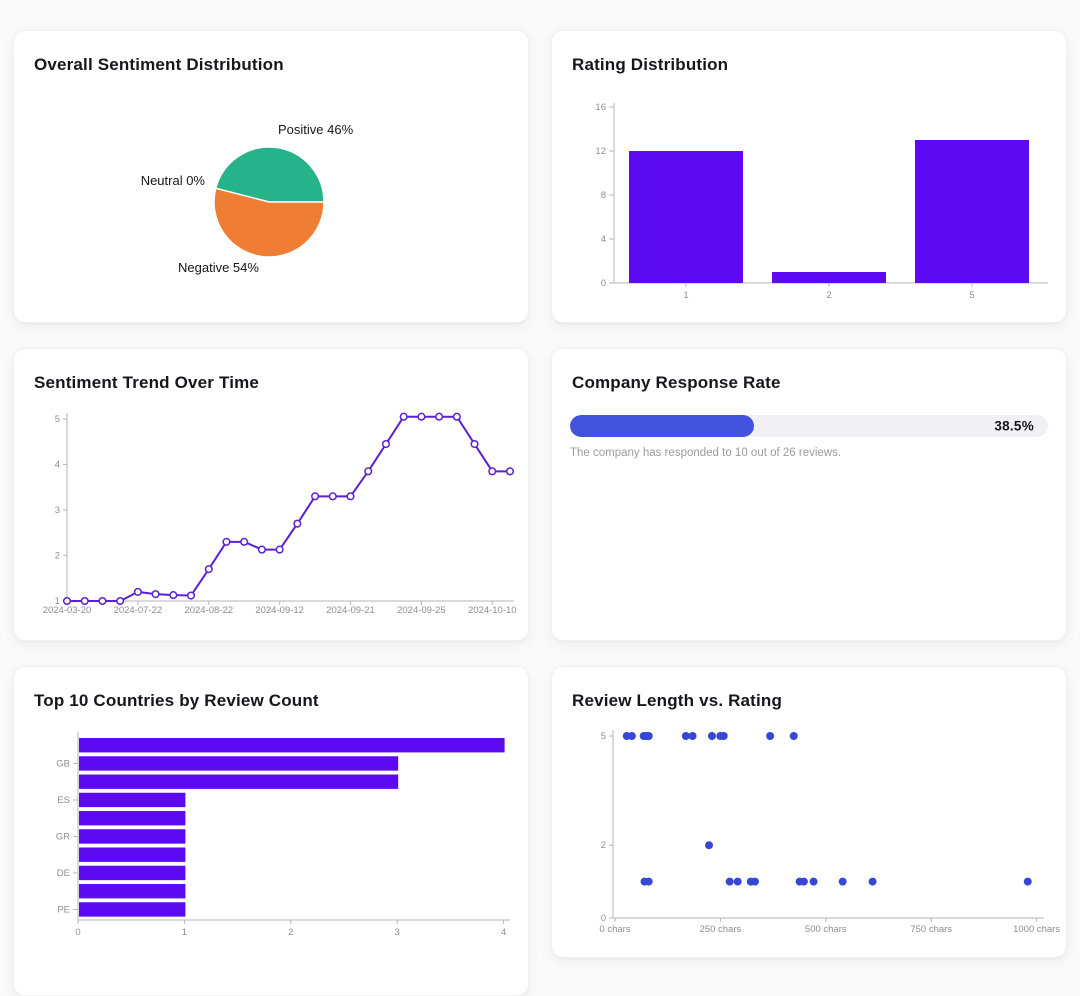  Describe the element at coordinates (176, 700) in the screenshot. I see `card-title-top-countries: Top 10 Countries by Review Count` at that location.